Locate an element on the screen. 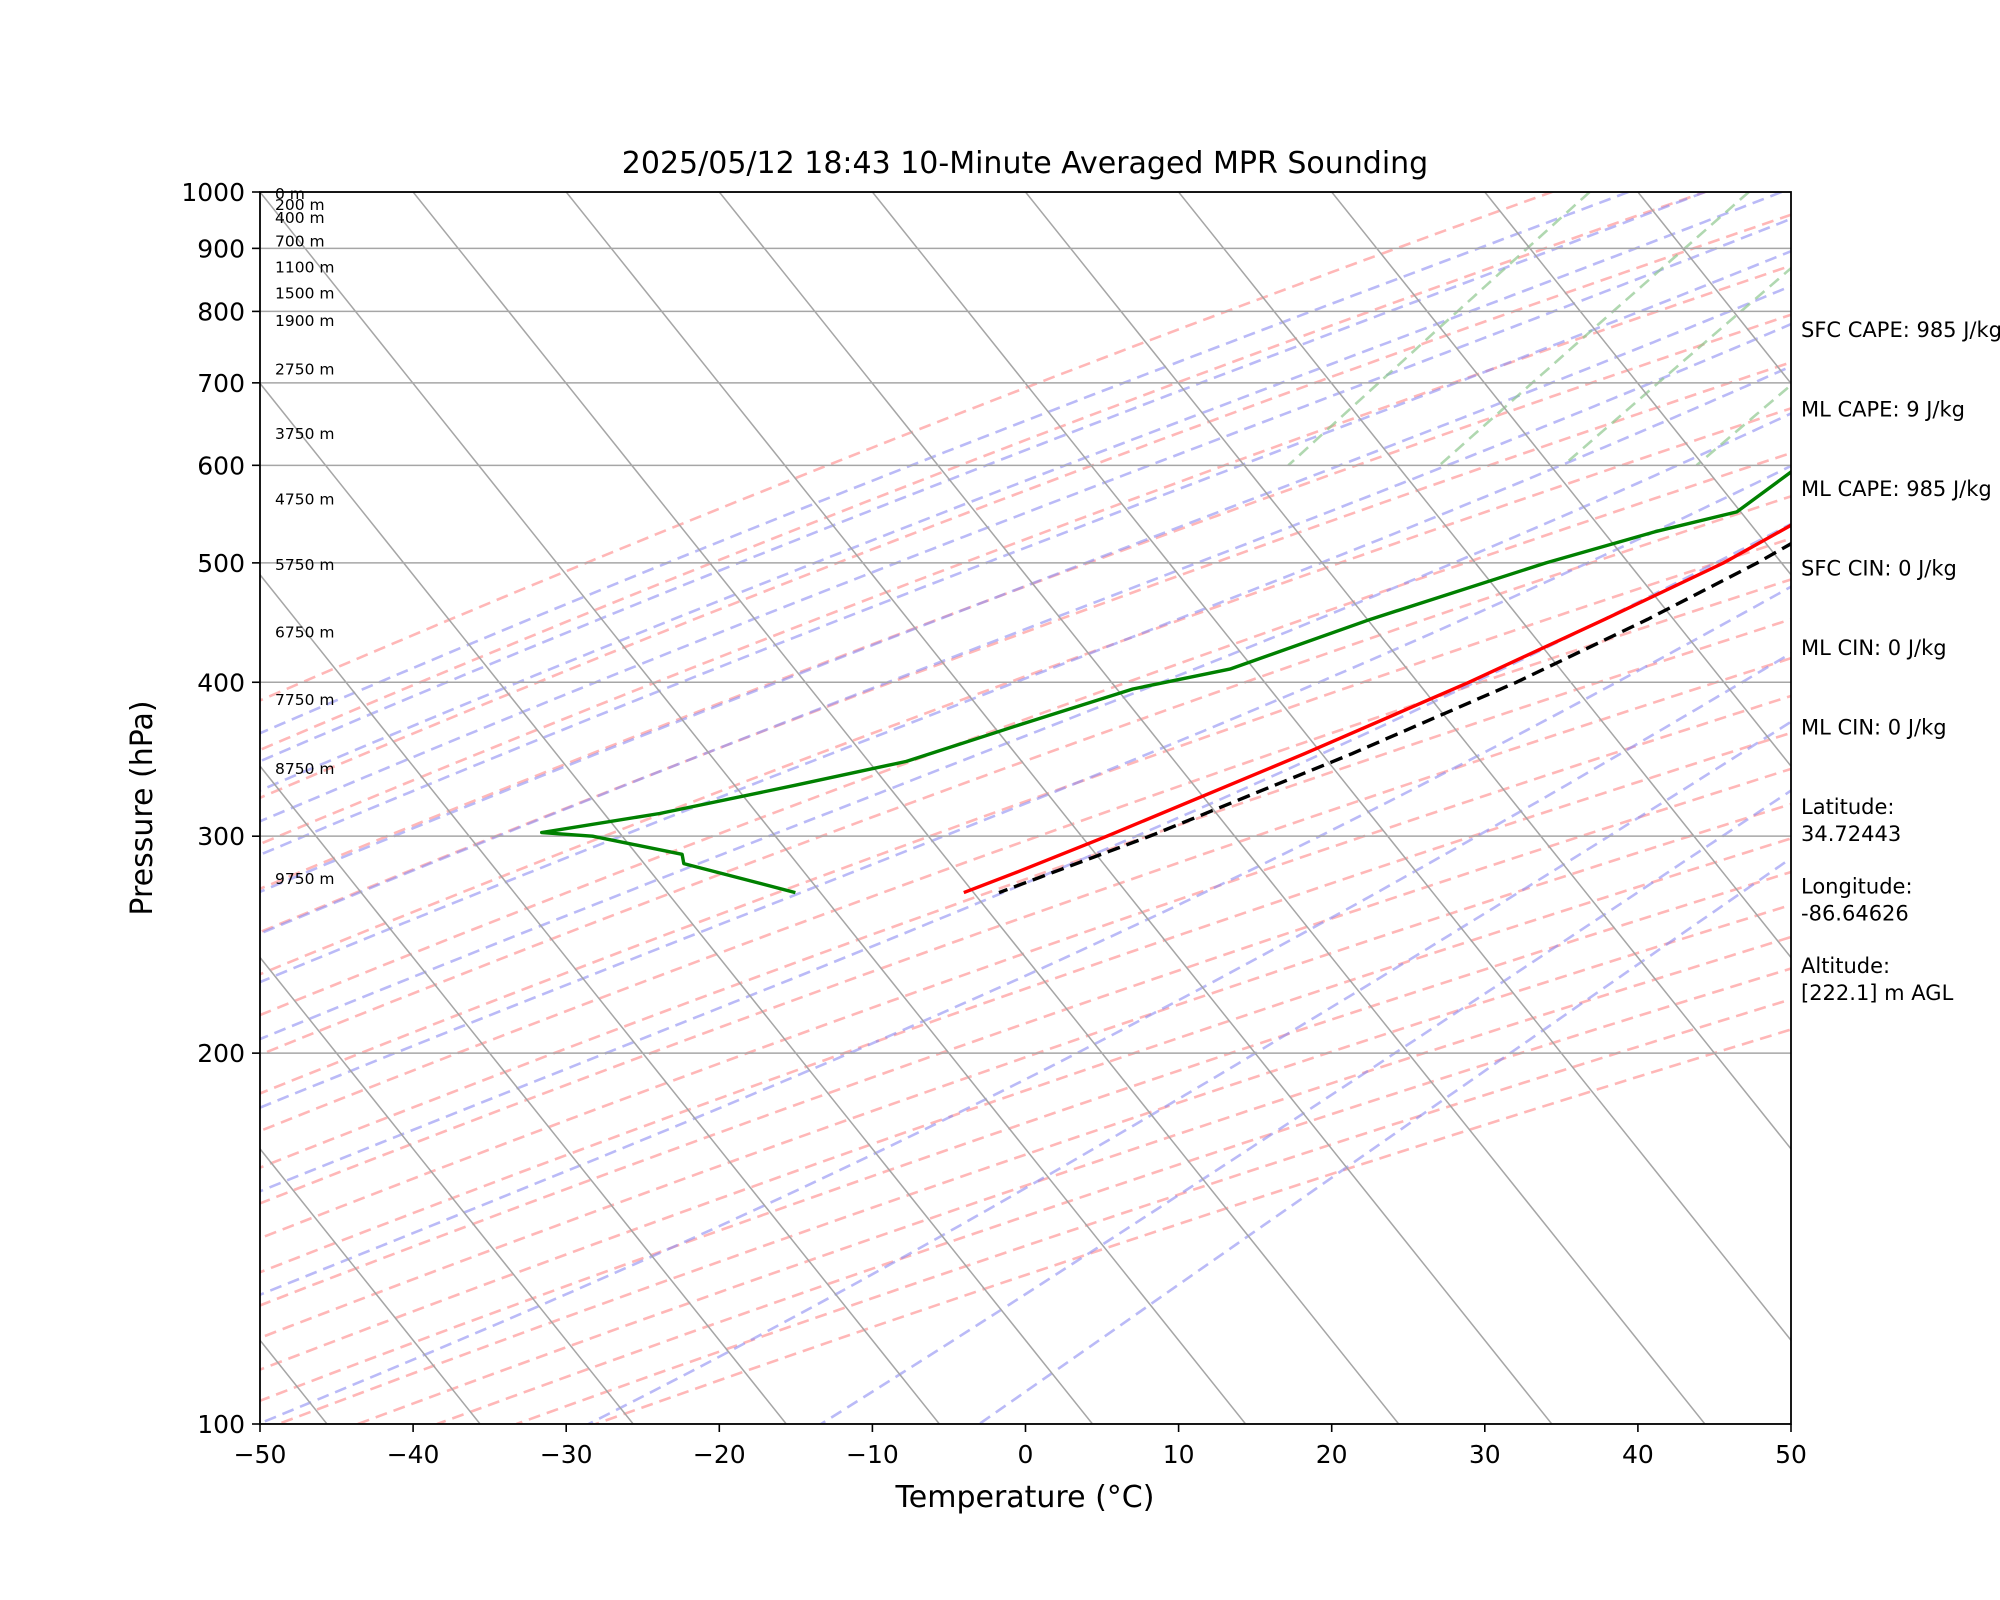 Image resolution: width=2000 pixels, height=1600 pixels. height-label: 8750 m is located at coordinates (304, 769).